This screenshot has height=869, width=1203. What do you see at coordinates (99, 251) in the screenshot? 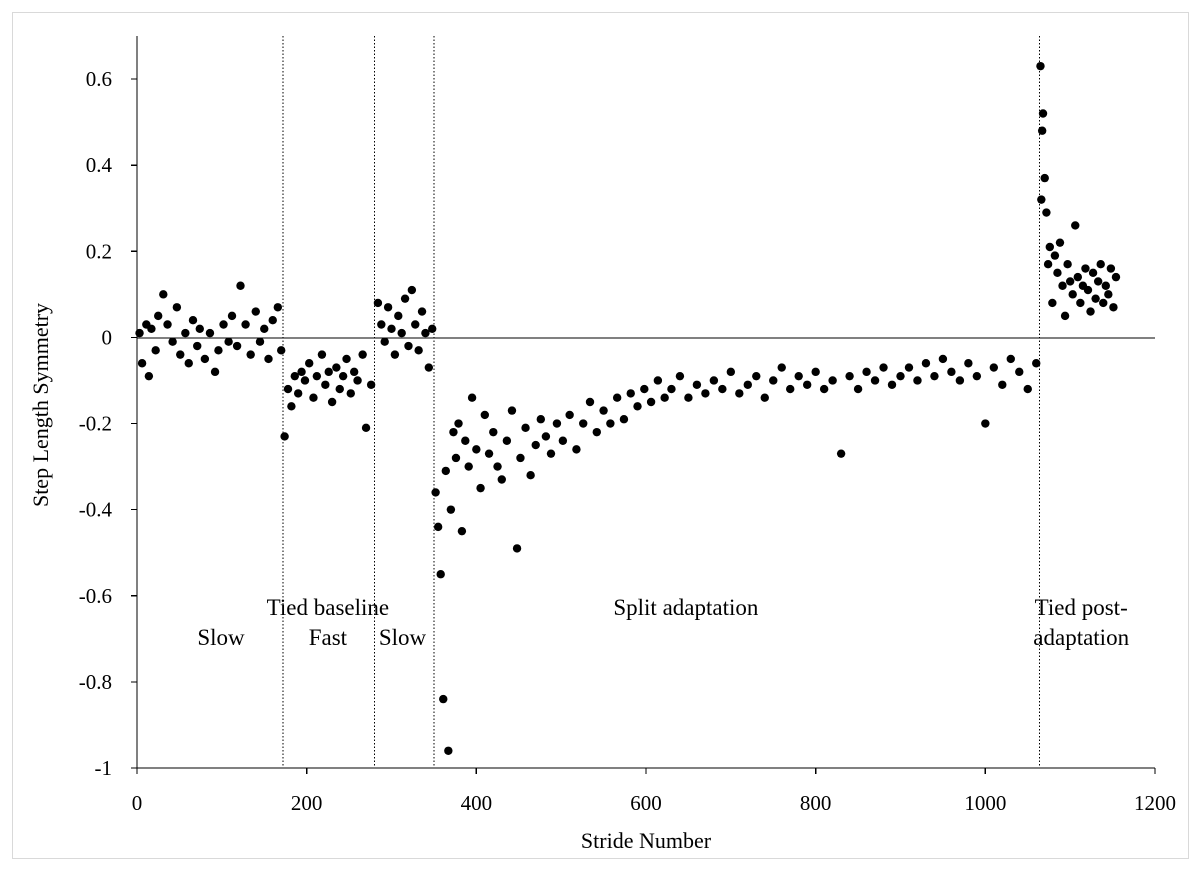
I see `y-tick-label: 0.2` at bounding box center [99, 251].